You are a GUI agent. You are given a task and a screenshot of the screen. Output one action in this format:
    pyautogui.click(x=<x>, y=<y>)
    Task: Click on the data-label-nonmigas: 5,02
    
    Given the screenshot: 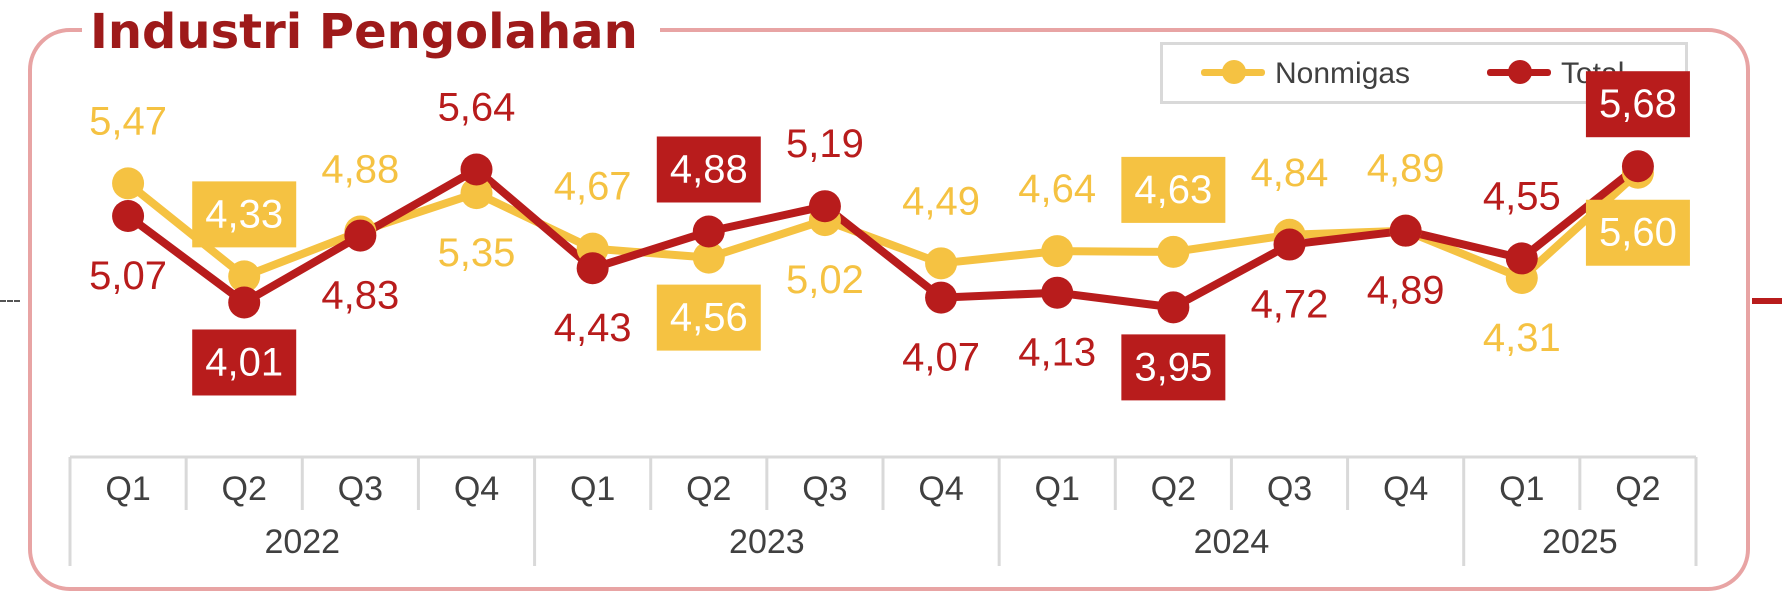 What is the action you would take?
    pyautogui.click(x=825, y=280)
    